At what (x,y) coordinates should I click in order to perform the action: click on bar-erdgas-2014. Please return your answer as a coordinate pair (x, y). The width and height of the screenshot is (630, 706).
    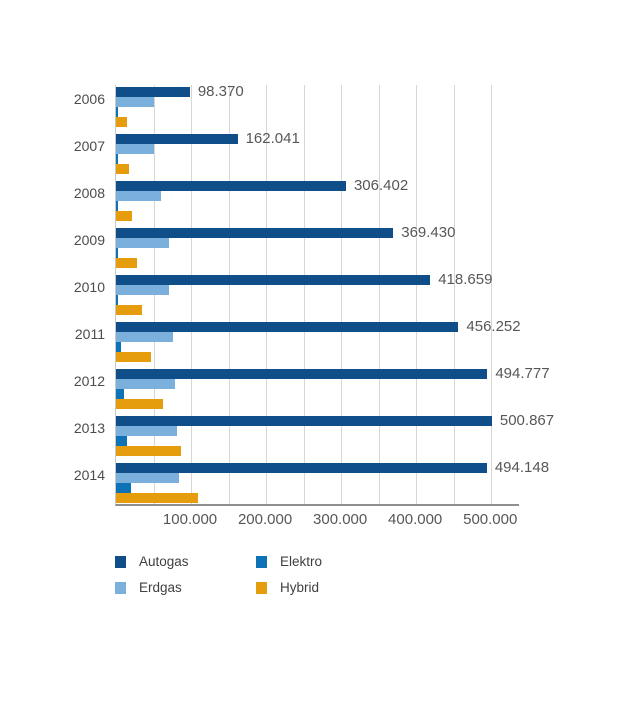
    Looking at the image, I should click on (148, 478).